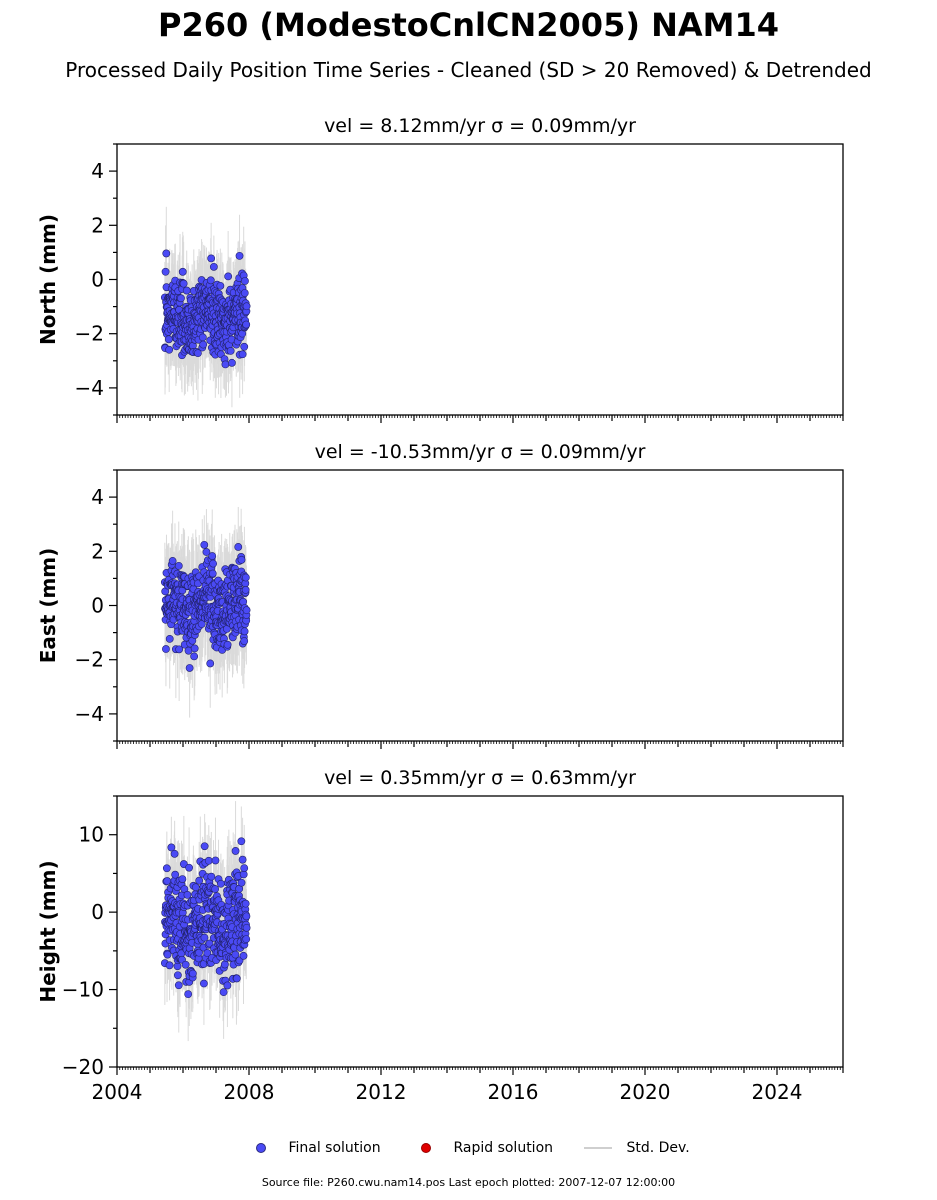 This screenshot has width=937, height=1200. I want to click on final-solution-marker-icon, so click(261, 1148).